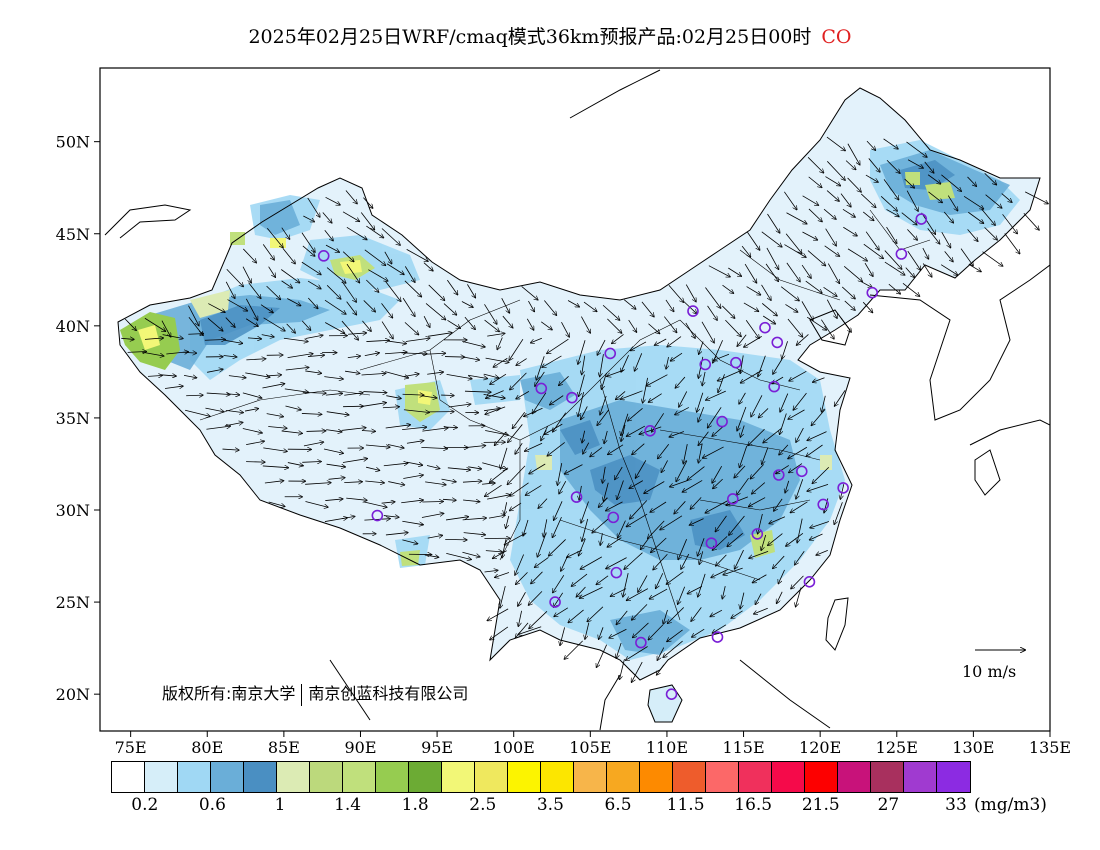  What do you see at coordinates (989, 671) in the screenshot?
I see `wind-reference-label: 10 m/s` at bounding box center [989, 671].